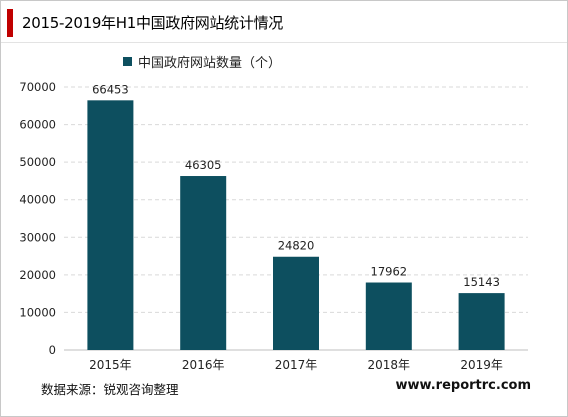 The height and width of the screenshot is (417, 568). What do you see at coordinates (37, 125) in the screenshot?
I see `y-tick-label: 60000` at bounding box center [37, 125].